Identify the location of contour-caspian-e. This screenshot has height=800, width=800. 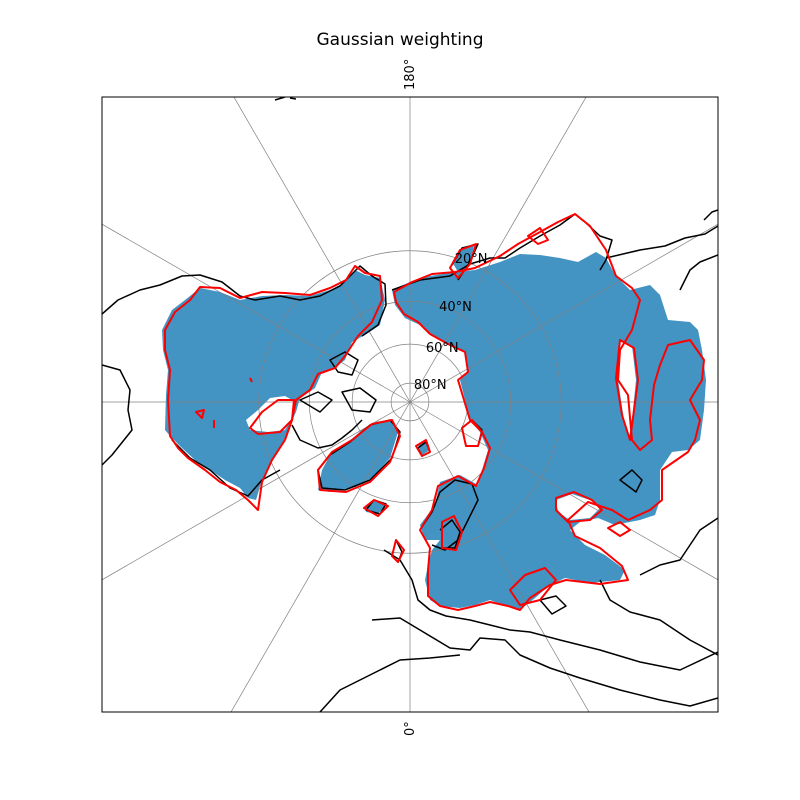
(619, 529).